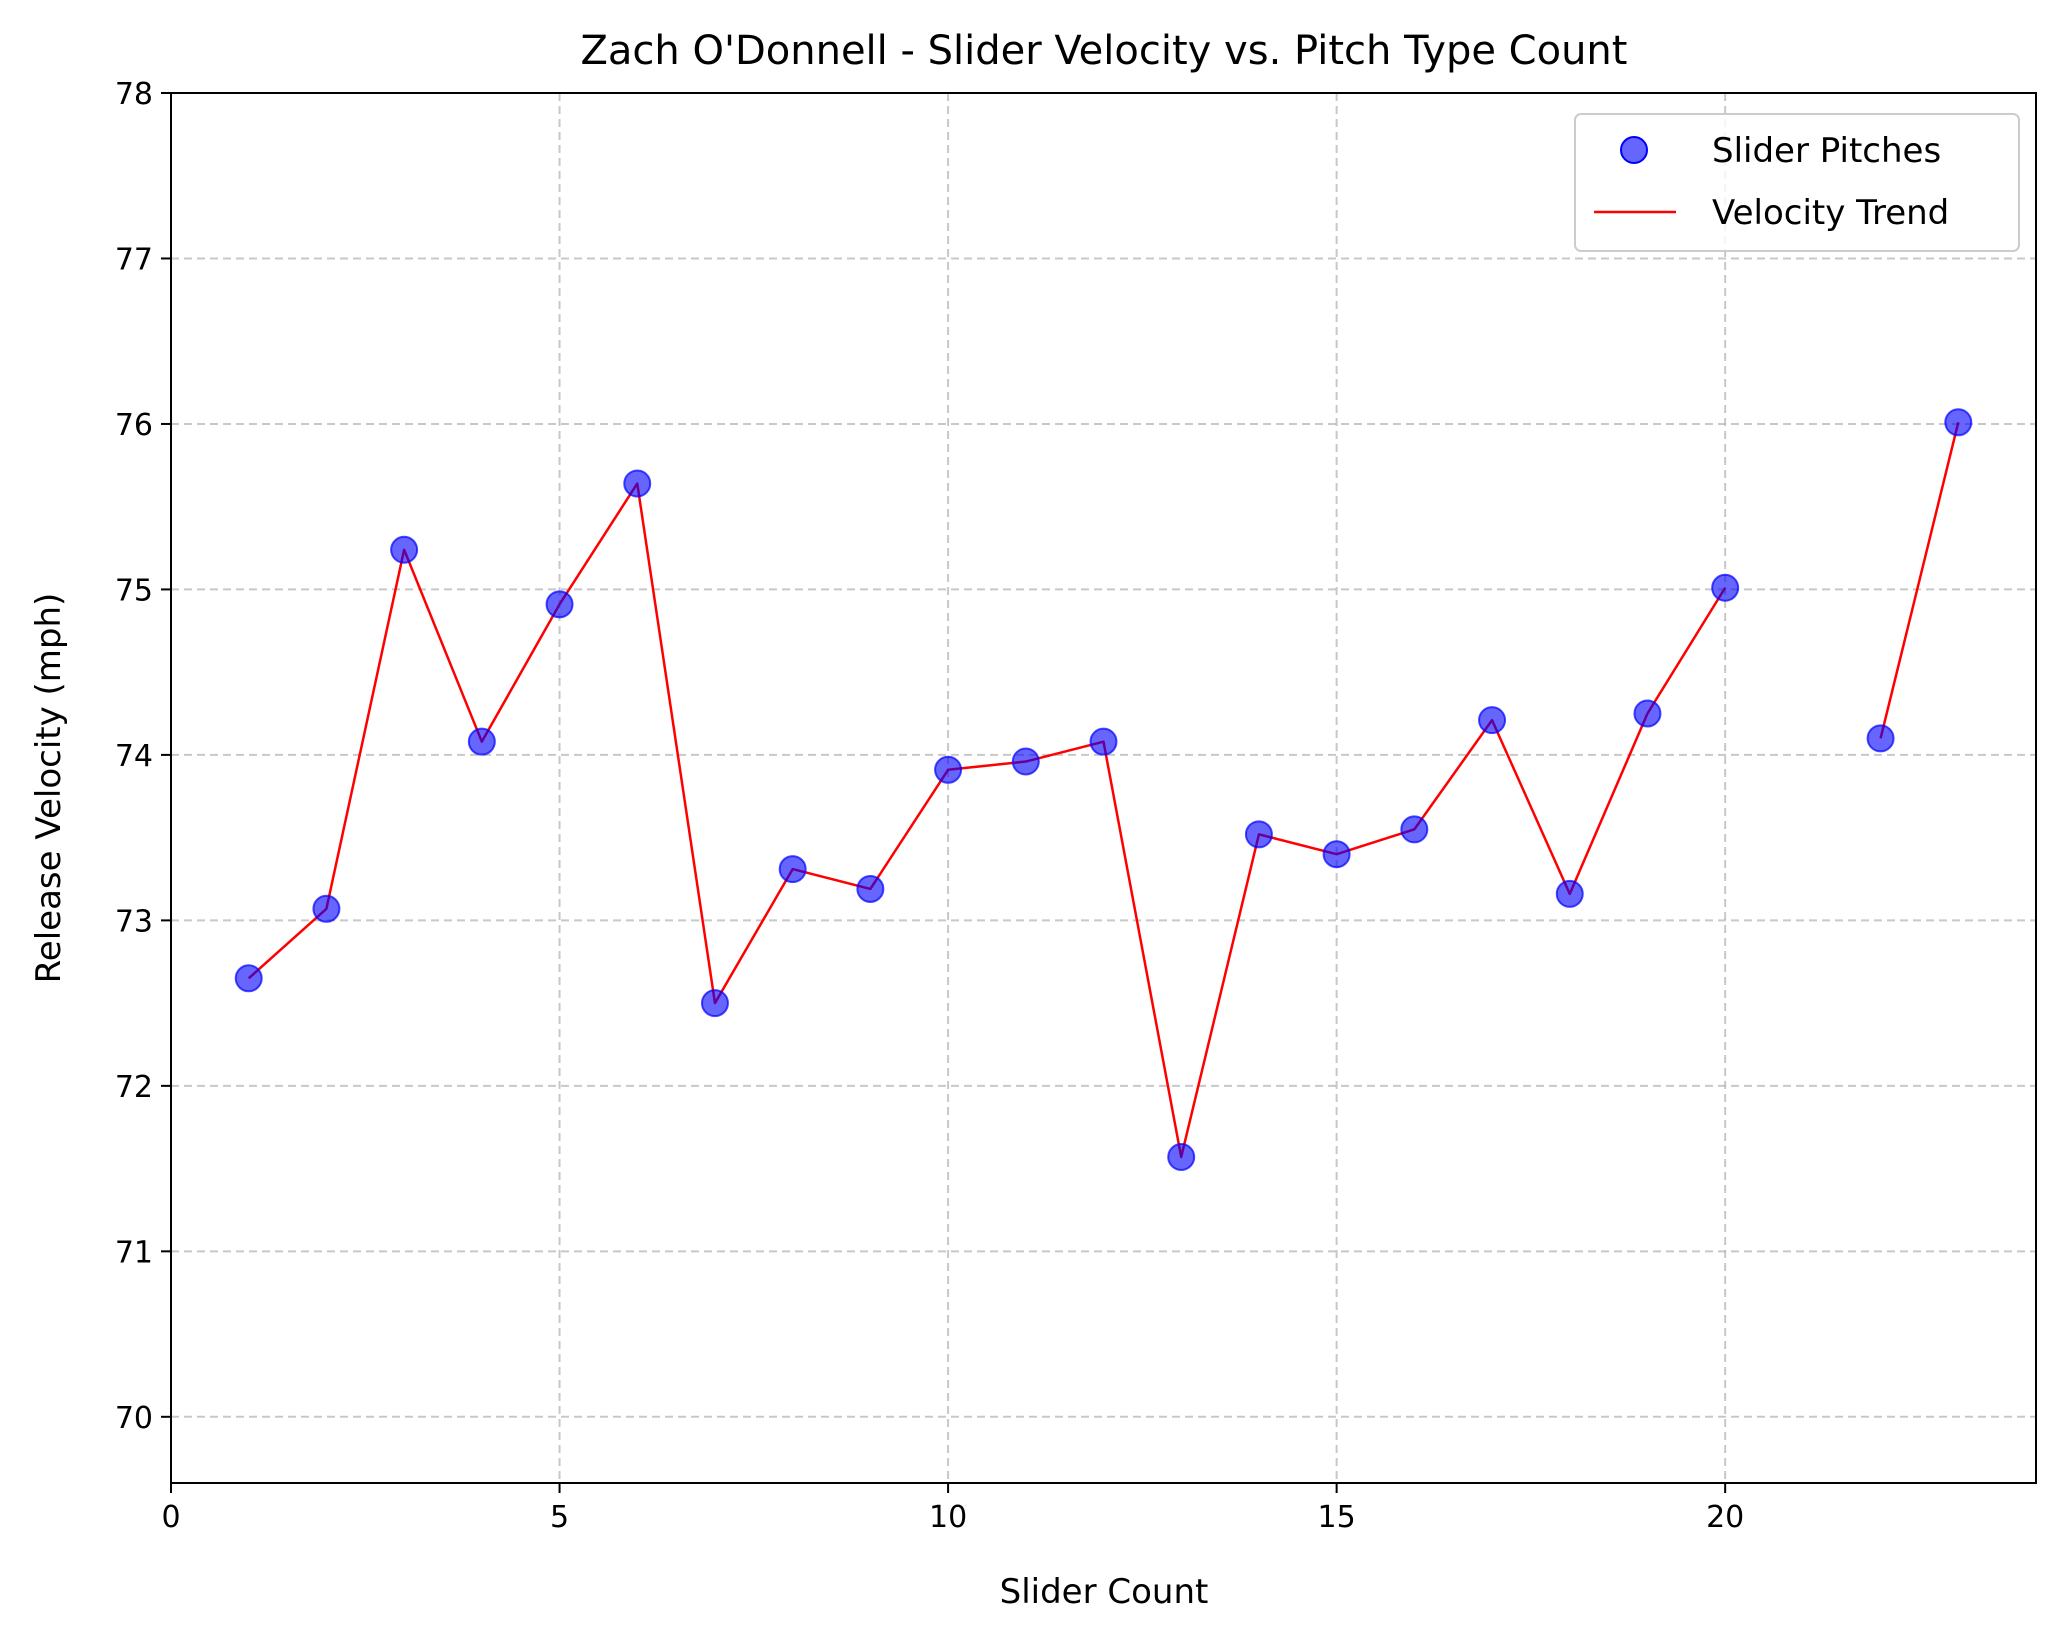  Describe the element at coordinates (1725, 1517) in the screenshot. I see `x-tick-label: 20` at that location.